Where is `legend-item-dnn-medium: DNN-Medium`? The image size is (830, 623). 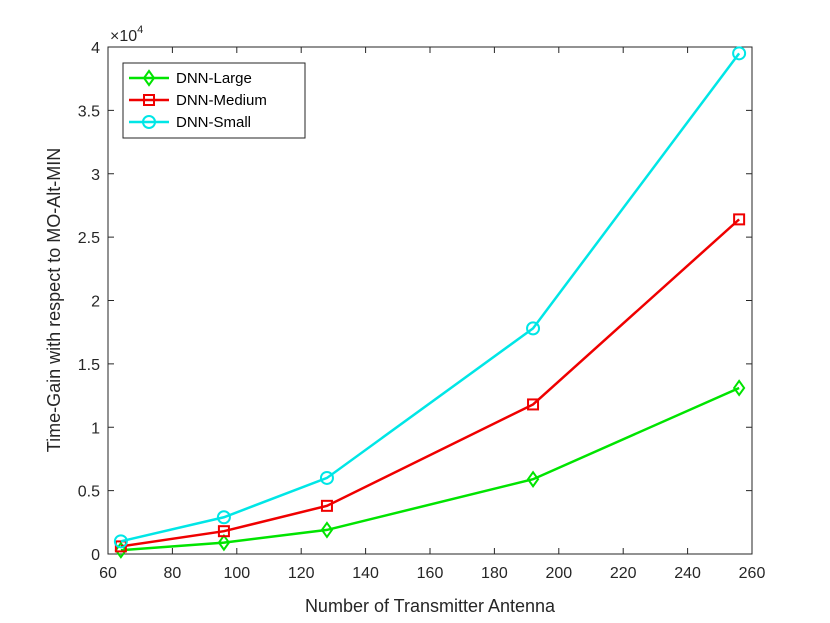
legend-item-dnn-medium: DNN-Medium is located at coordinates (198, 100).